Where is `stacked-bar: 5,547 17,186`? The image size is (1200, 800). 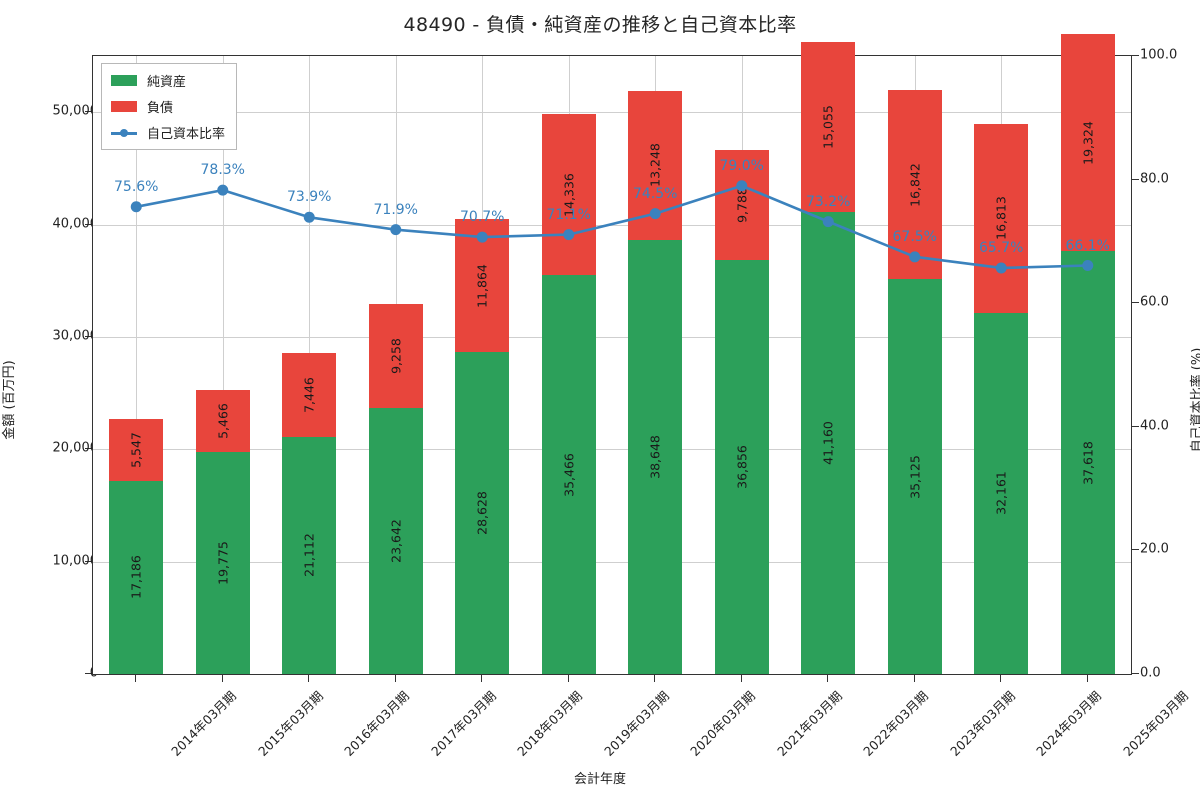
stacked-bar: 5,547 17,186 is located at coordinates (136, 546).